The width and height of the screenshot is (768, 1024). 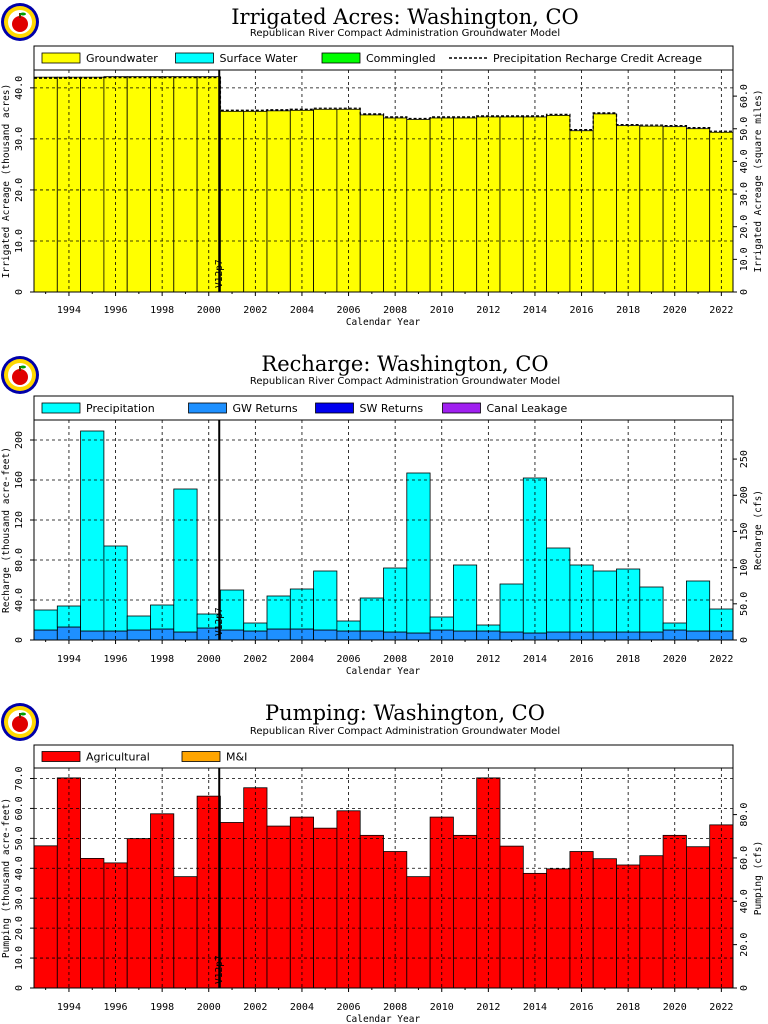 I want to click on y-tick-label: 20.0, so click(x=19, y=928).